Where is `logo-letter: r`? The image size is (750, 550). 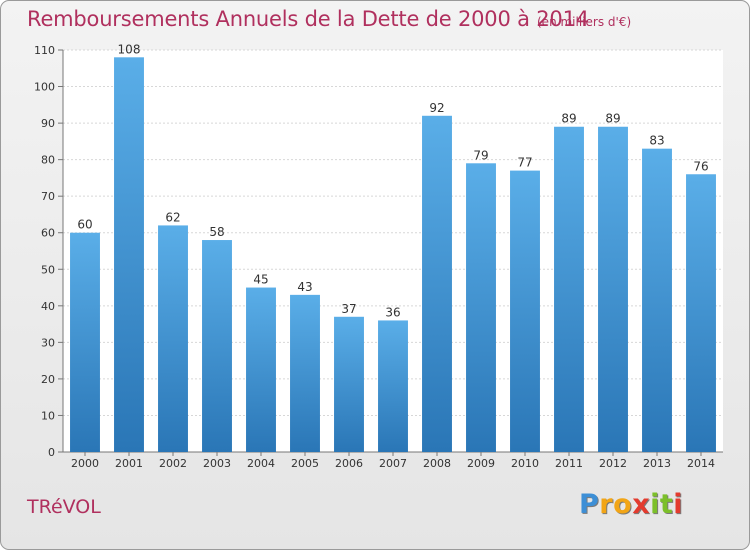 logo-letter: r is located at coordinates (606, 504).